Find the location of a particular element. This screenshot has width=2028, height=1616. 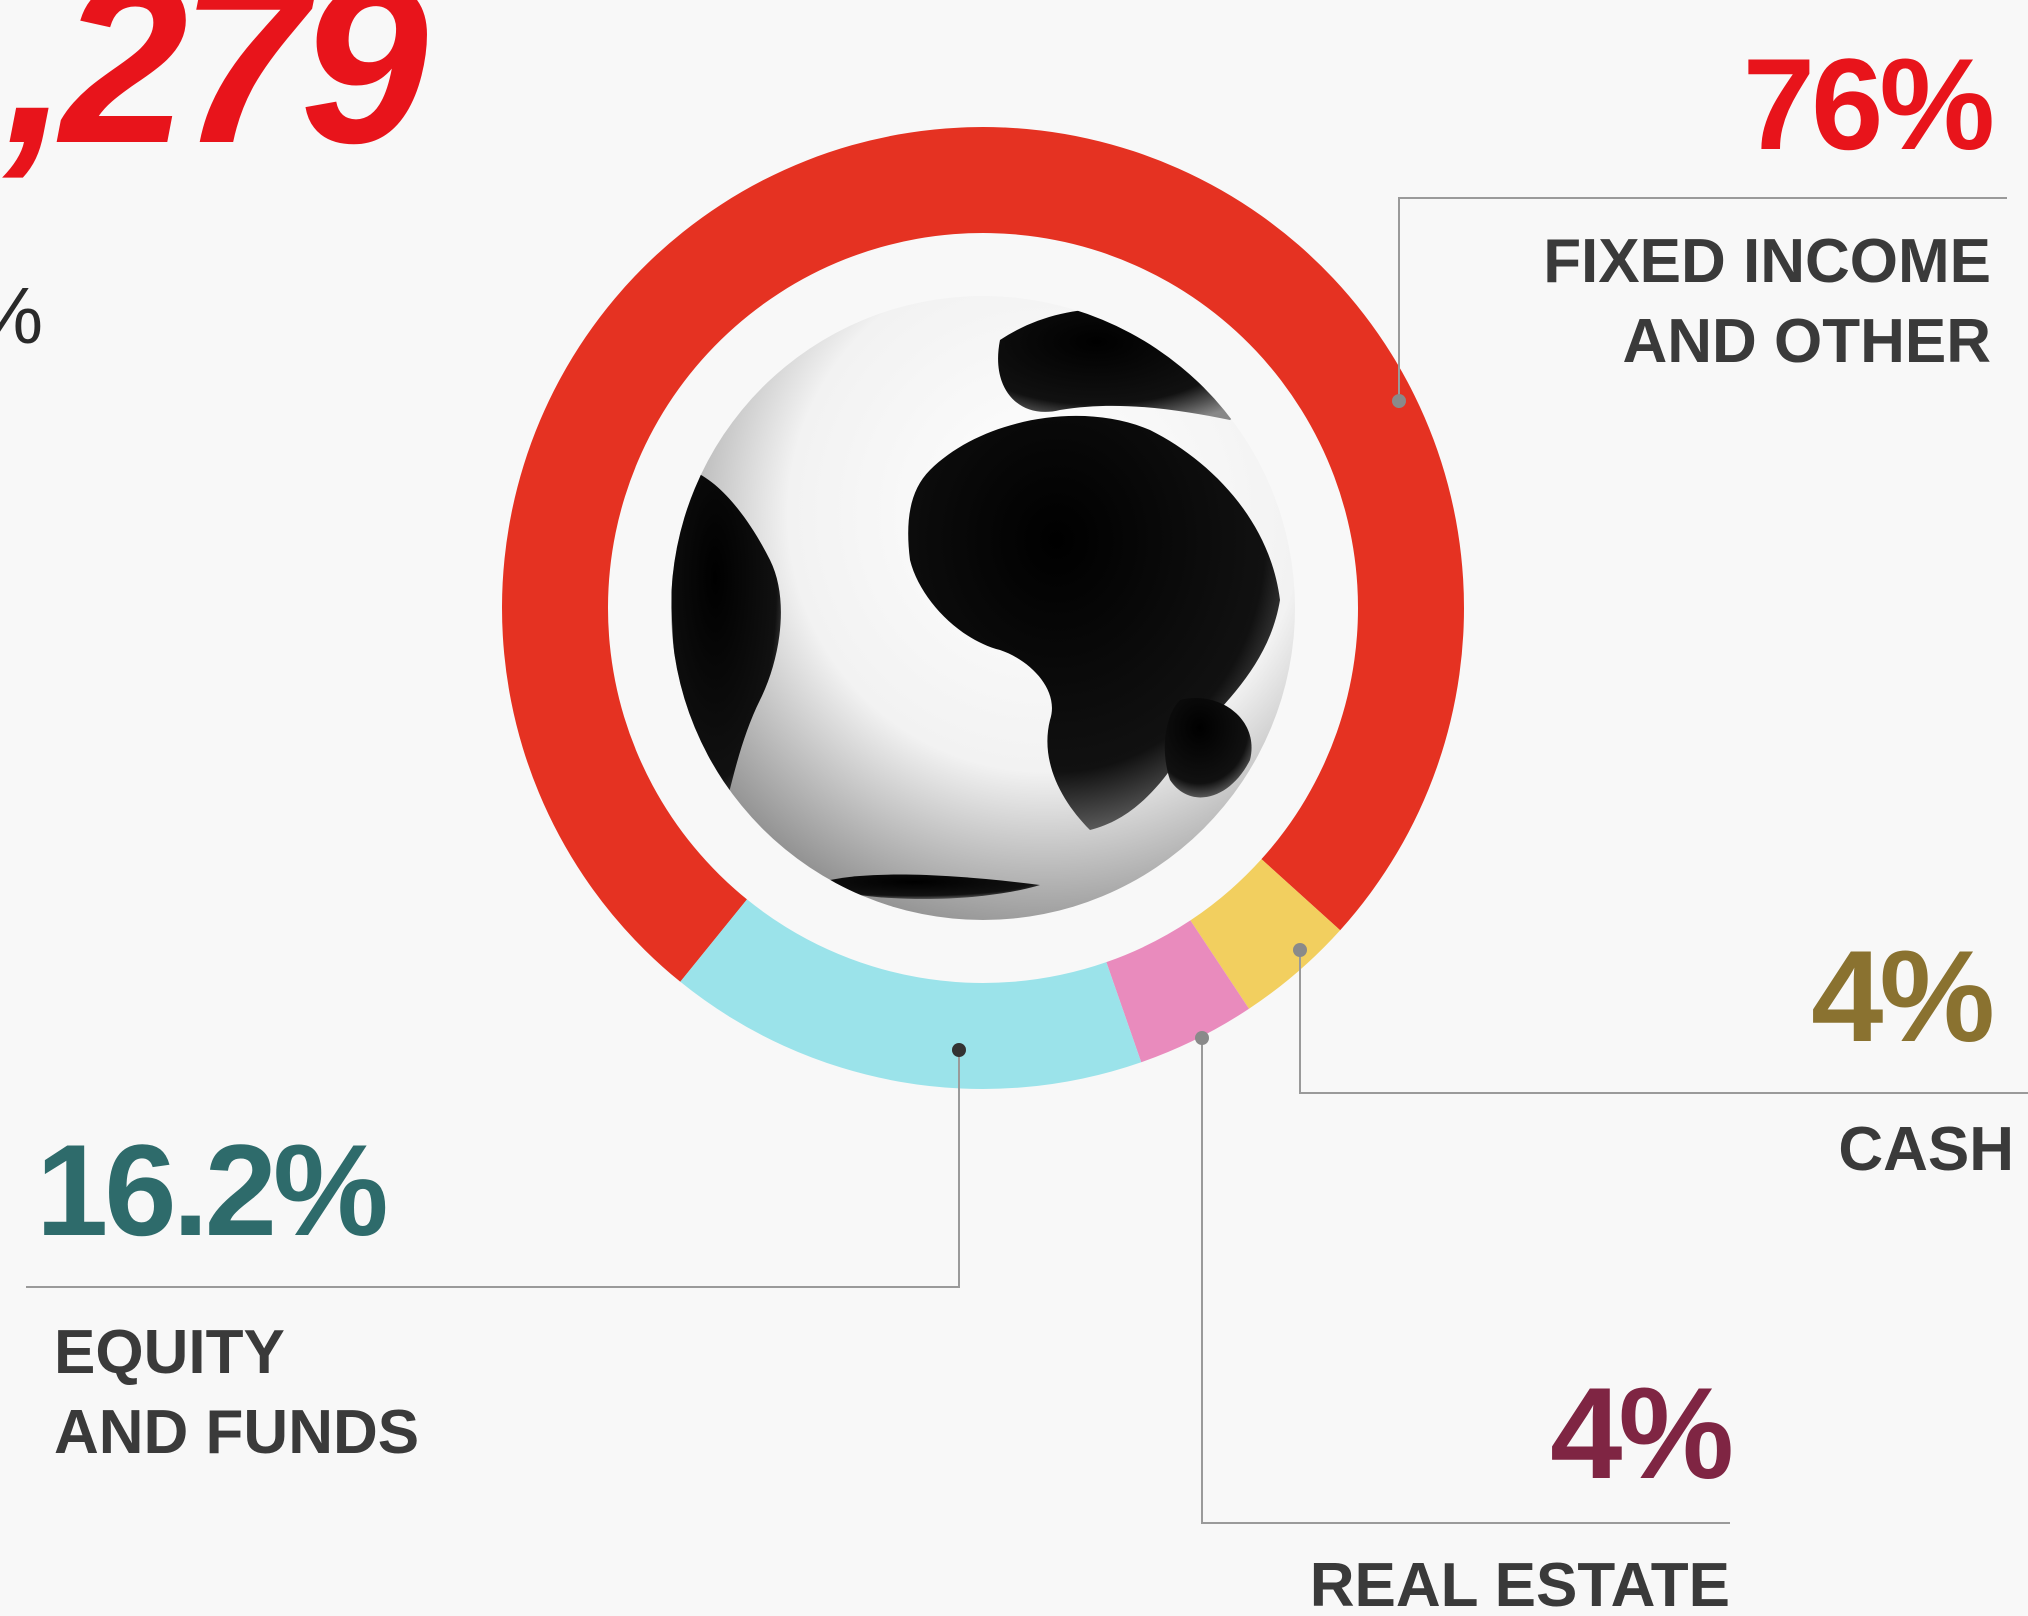

value-label: 16.2% is located at coordinates (211, 1190).